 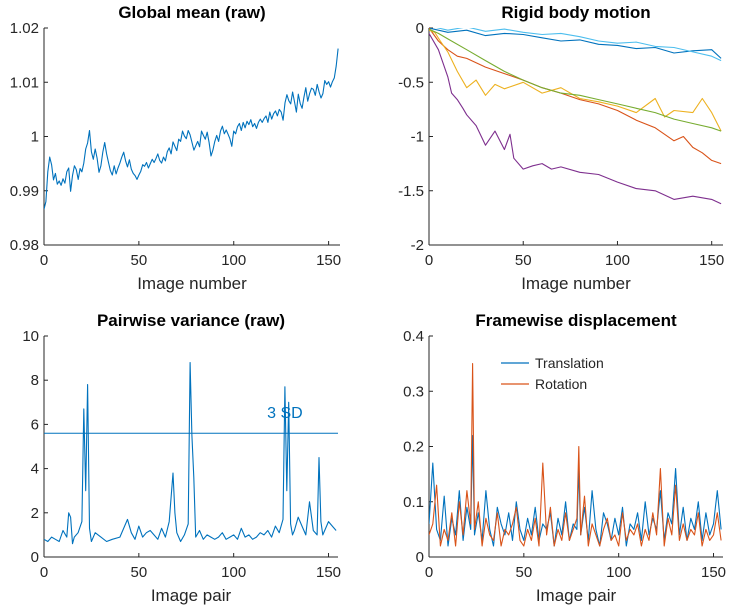 What do you see at coordinates (417, 245) in the screenshot?
I see `y-tick-label: -2` at bounding box center [417, 245].